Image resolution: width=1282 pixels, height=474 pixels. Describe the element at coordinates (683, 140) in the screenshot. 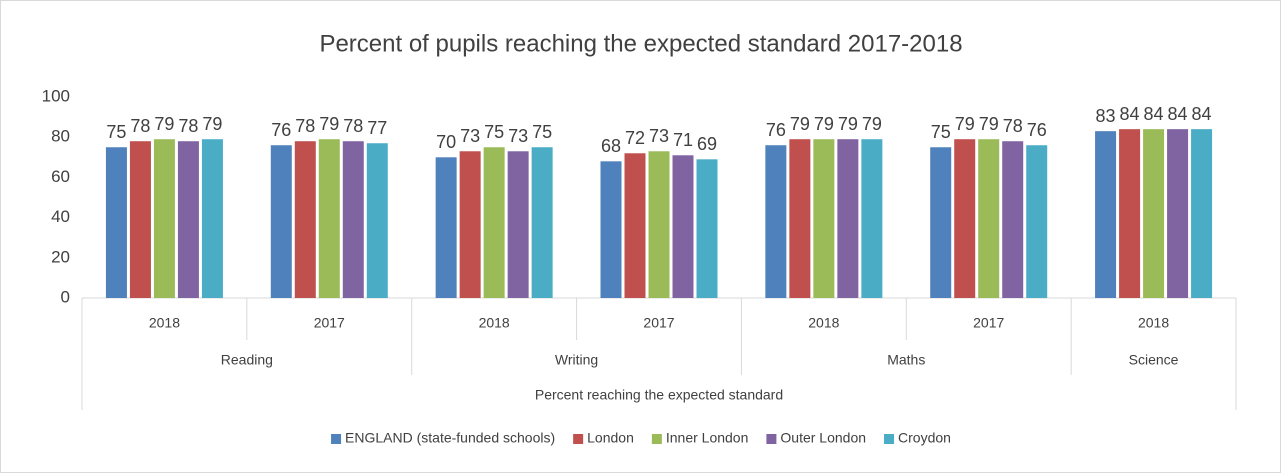

I see `data-label: 71` at that location.